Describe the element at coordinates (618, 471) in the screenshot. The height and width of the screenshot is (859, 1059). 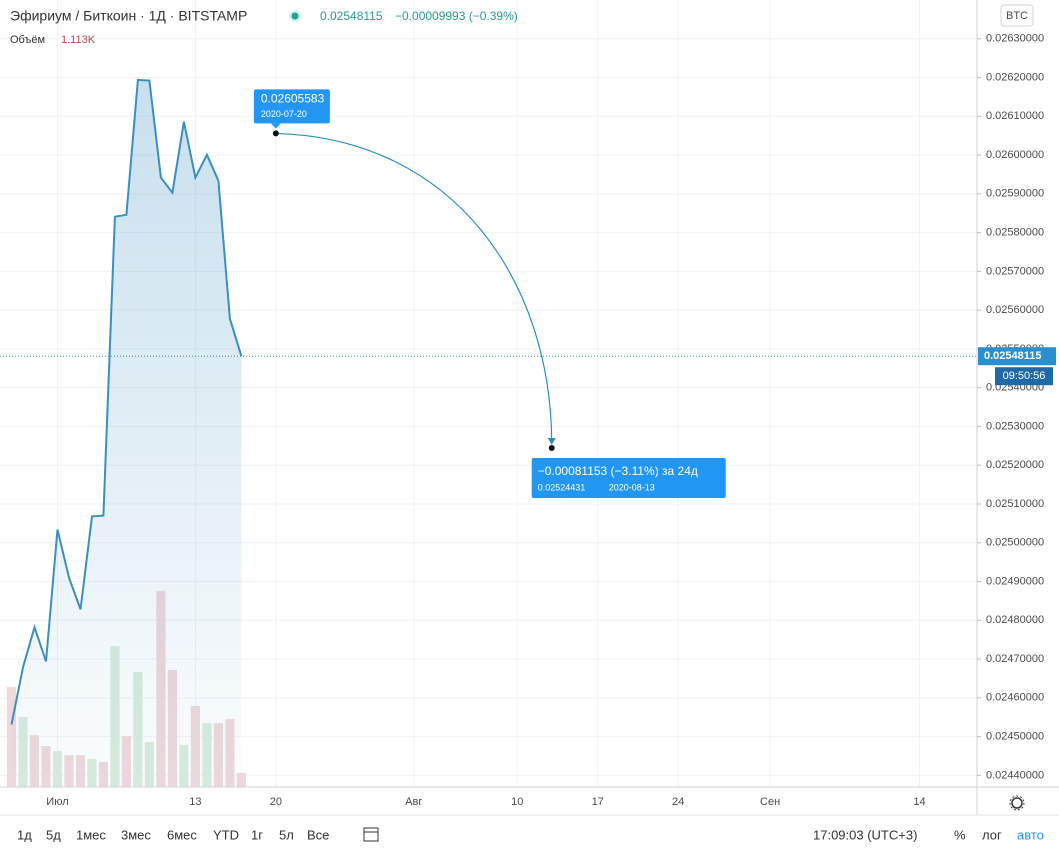
I see `measure-text: −0.00081153 (−3.11%) за 24д` at that location.